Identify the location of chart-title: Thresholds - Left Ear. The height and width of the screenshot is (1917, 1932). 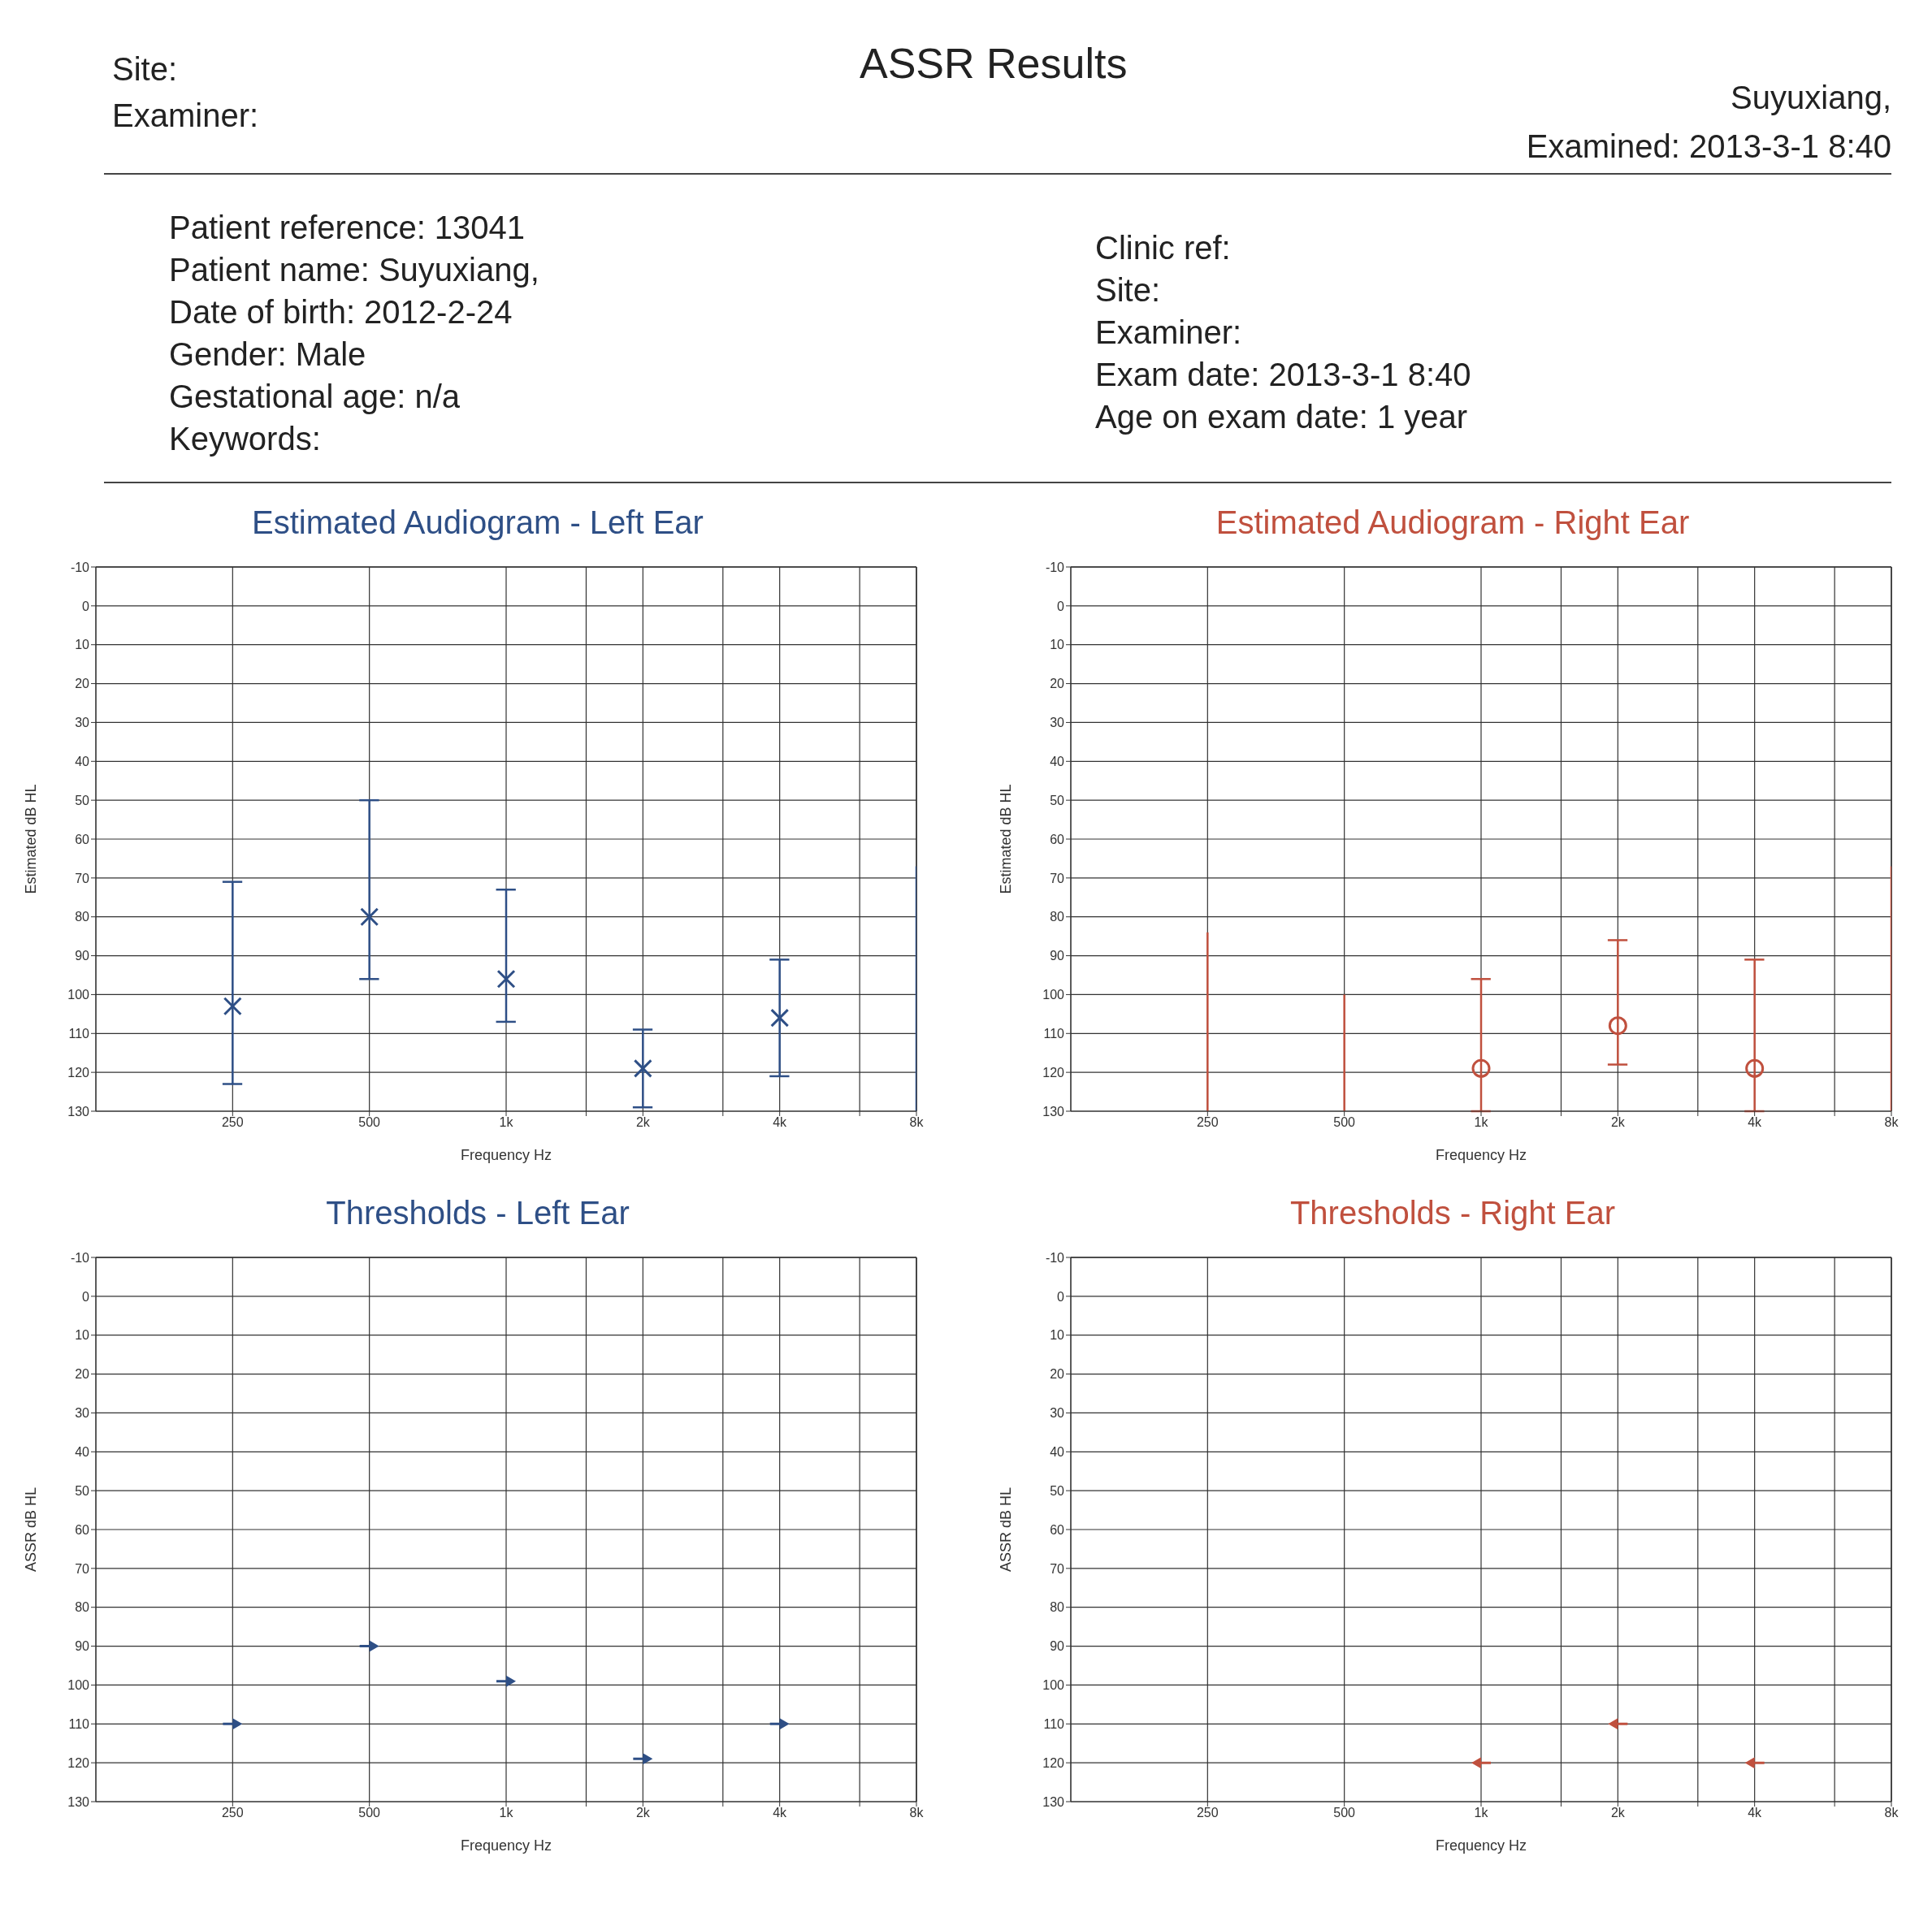
(478, 1213).